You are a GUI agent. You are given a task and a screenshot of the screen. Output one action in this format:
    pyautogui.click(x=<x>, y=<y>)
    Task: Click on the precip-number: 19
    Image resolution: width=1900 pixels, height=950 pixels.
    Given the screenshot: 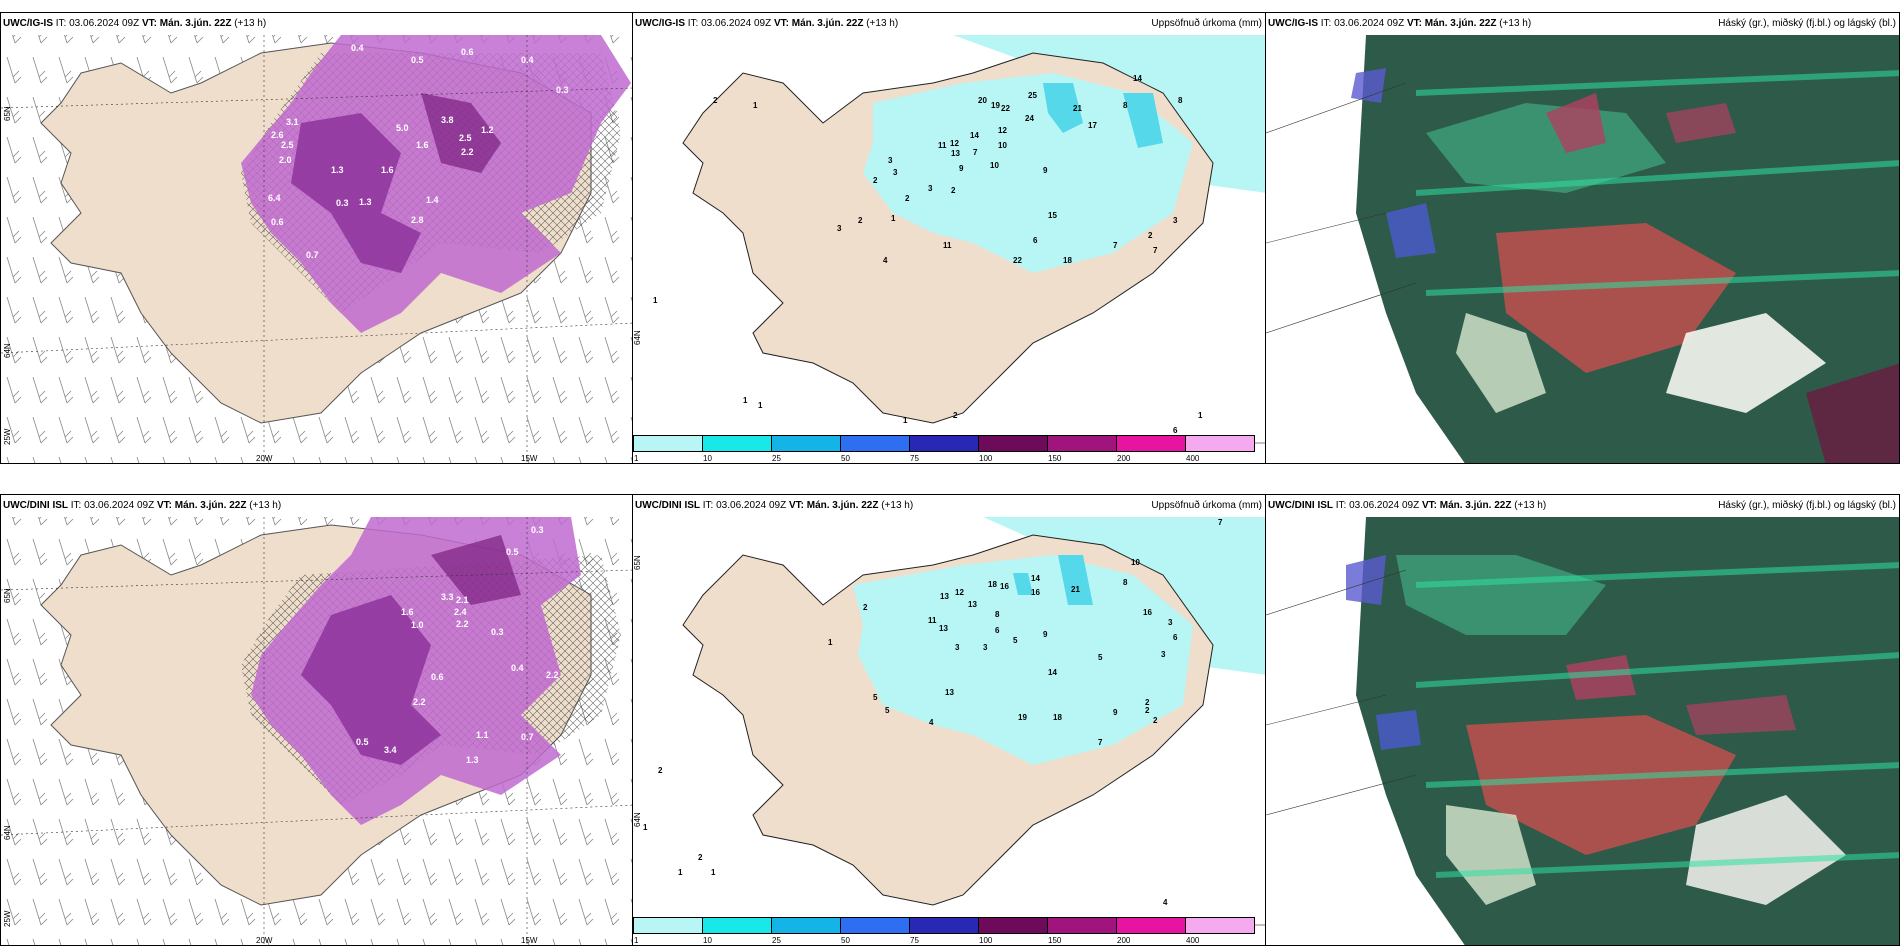 What is the action you would take?
    pyautogui.click(x=1022, y=717)
    